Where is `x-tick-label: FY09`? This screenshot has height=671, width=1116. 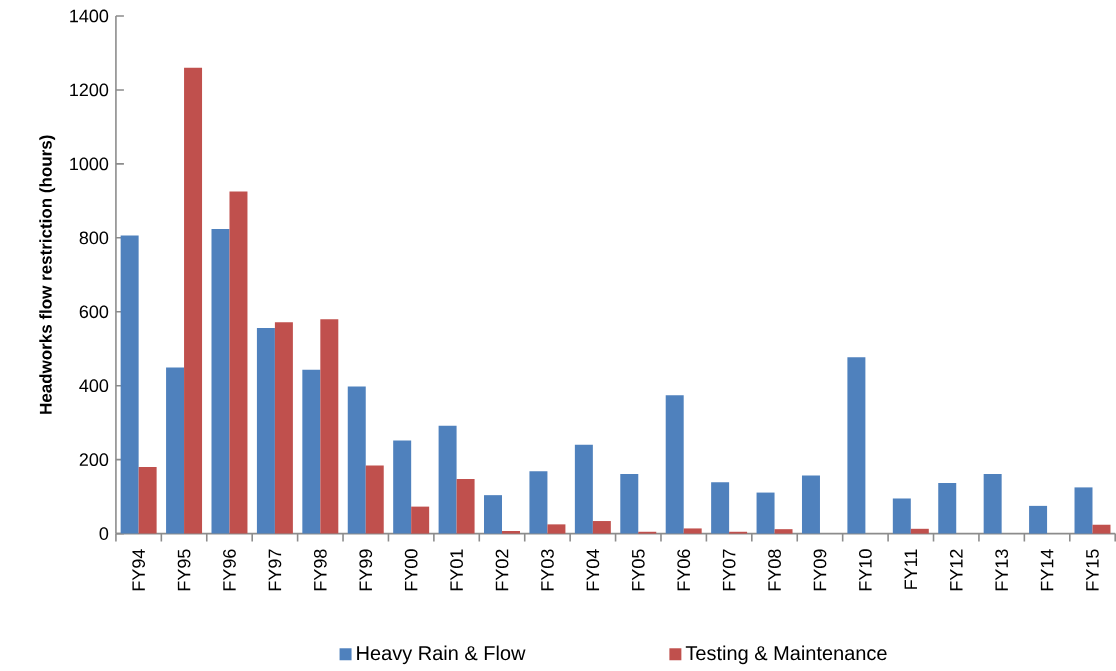
x-tick-label: FY09 is located at coordinates (820, 570).